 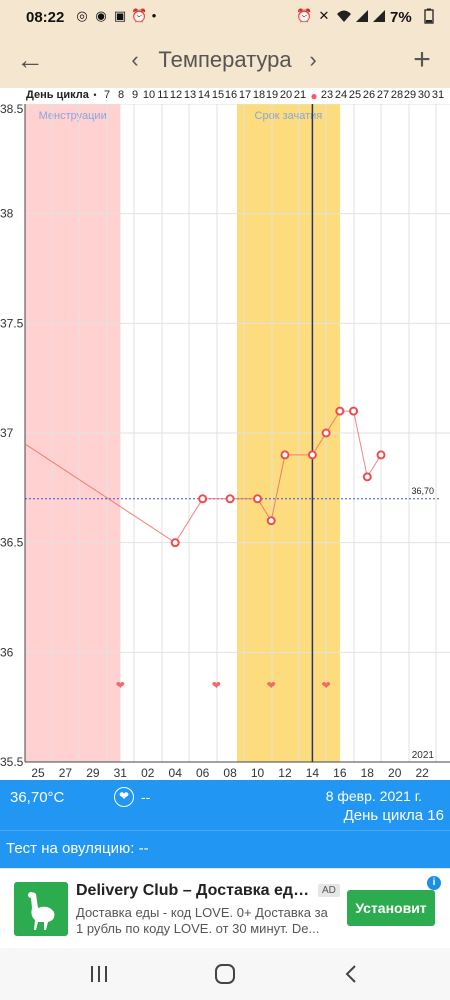 I want to click on chart-y-tick-label: 38, so click(x=7, y=214).